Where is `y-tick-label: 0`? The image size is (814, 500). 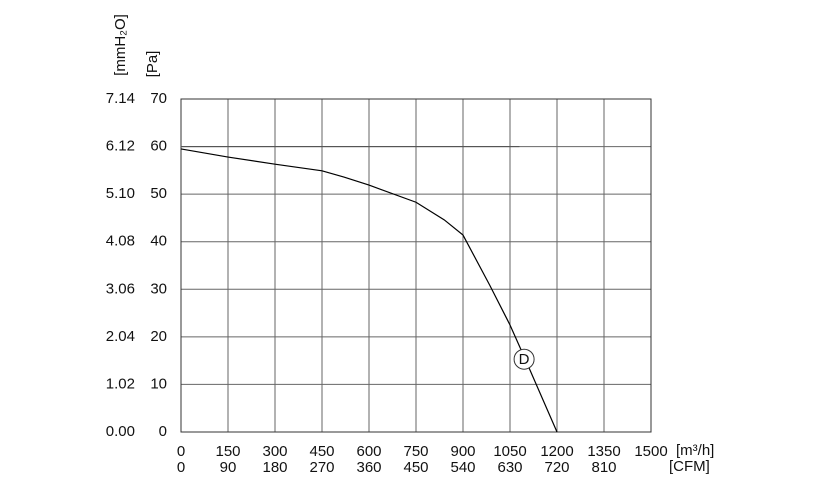 y-tick-label: 0 is located at coordinates (163, 431).